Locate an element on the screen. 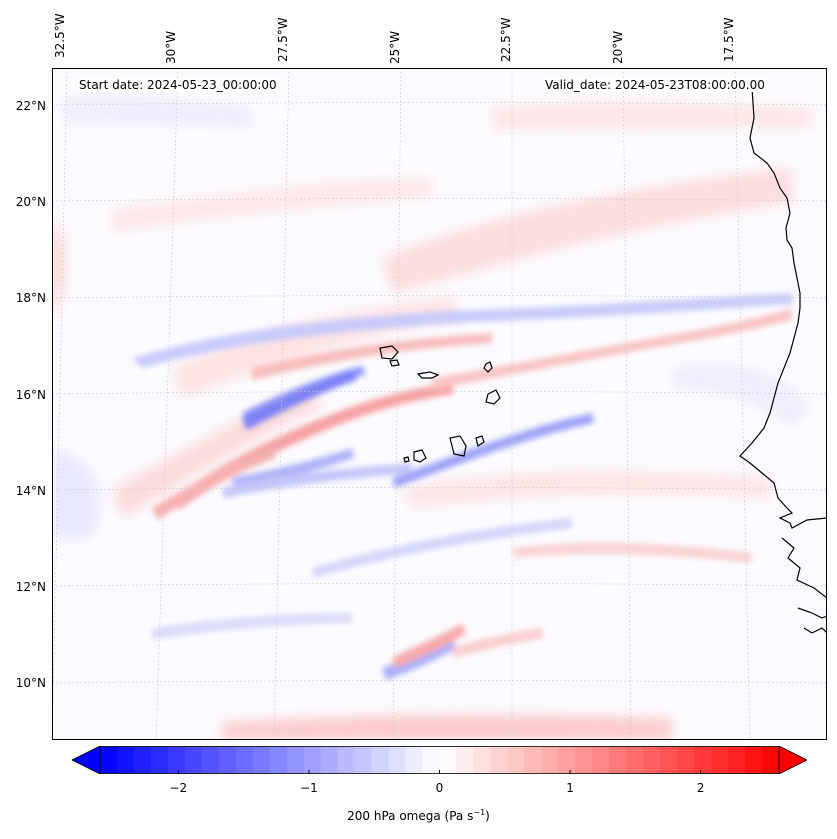 The image size is (837, 839). island-boa-vista is located at coordinates (493, 397).